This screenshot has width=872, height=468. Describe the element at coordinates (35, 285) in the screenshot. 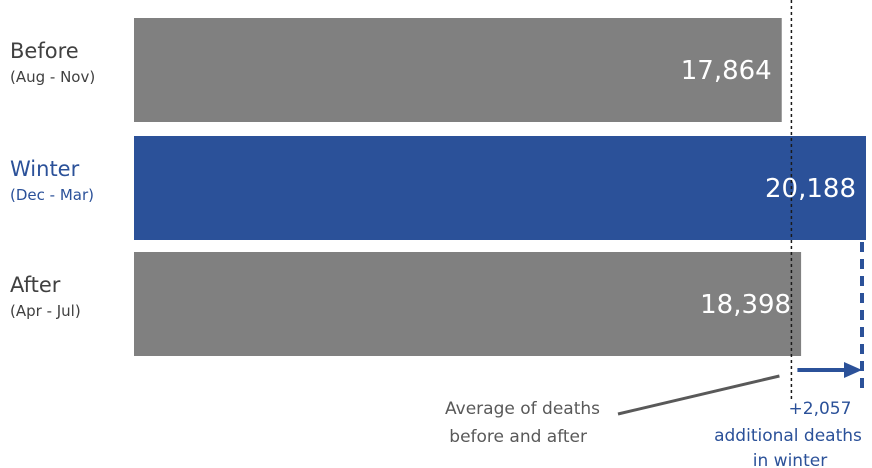

I see `category-label-after: After` at that location.